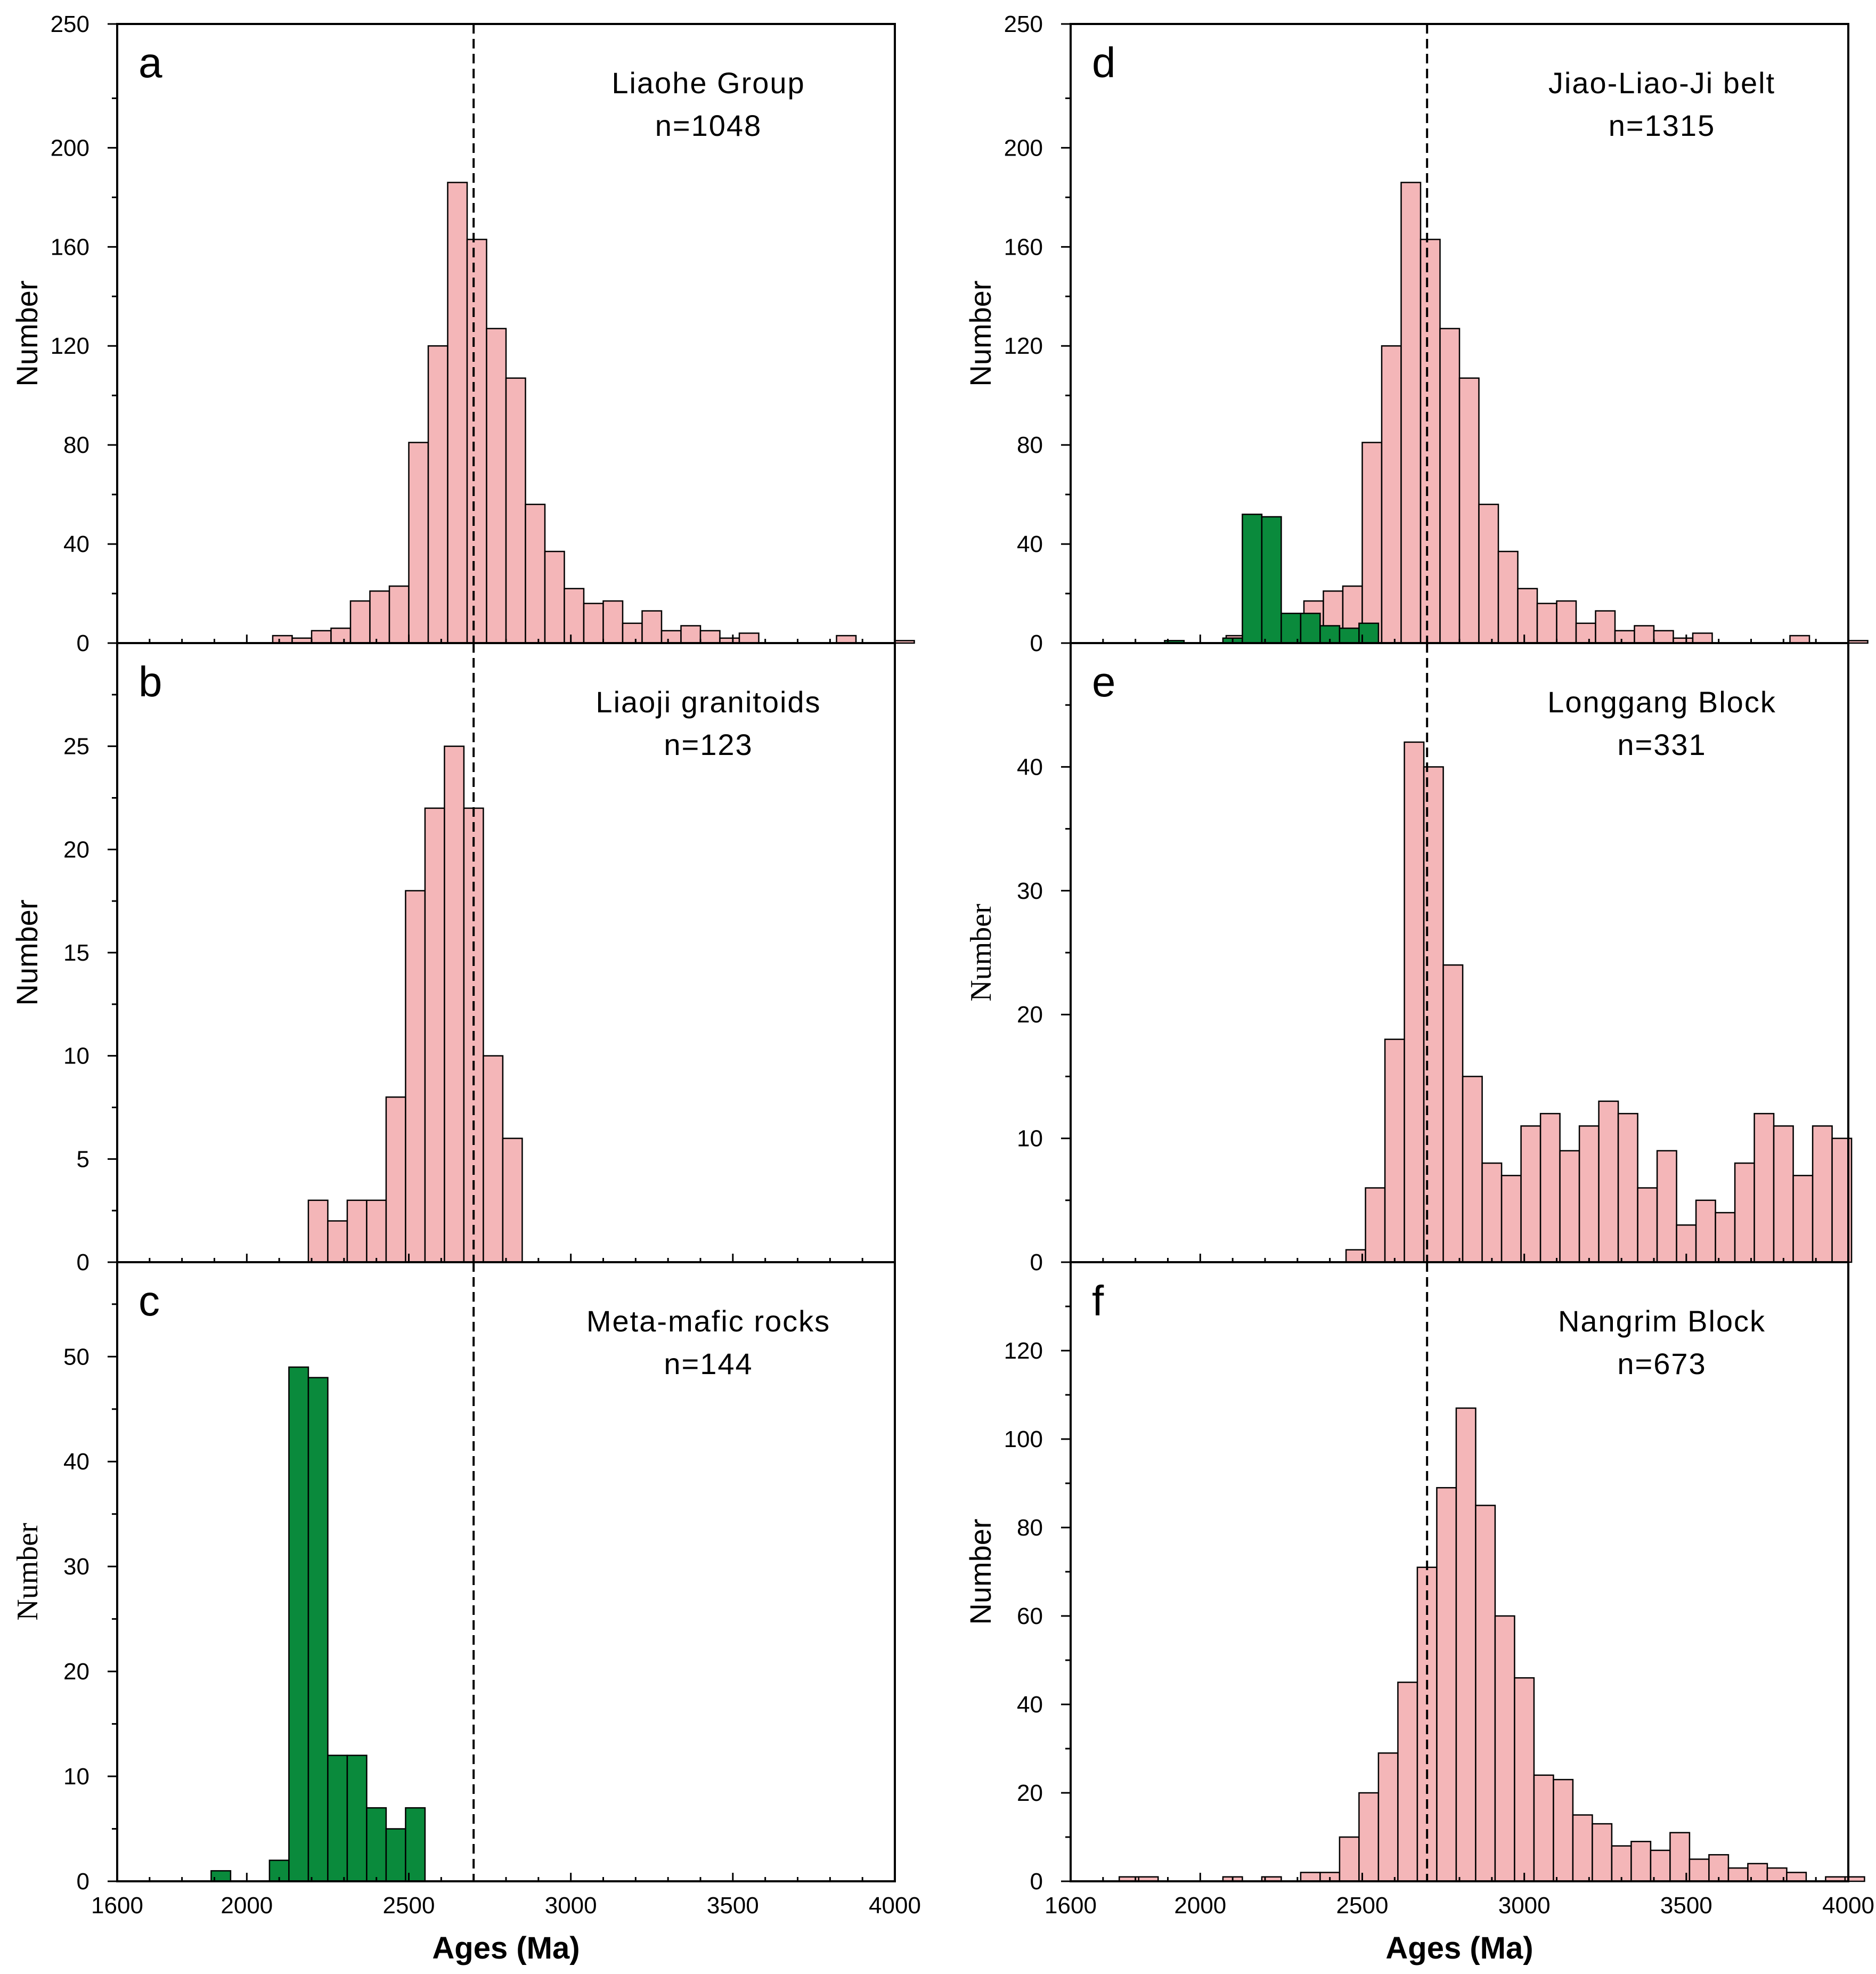  I want to click on y-tick-label: 250, so click(1023, 24).